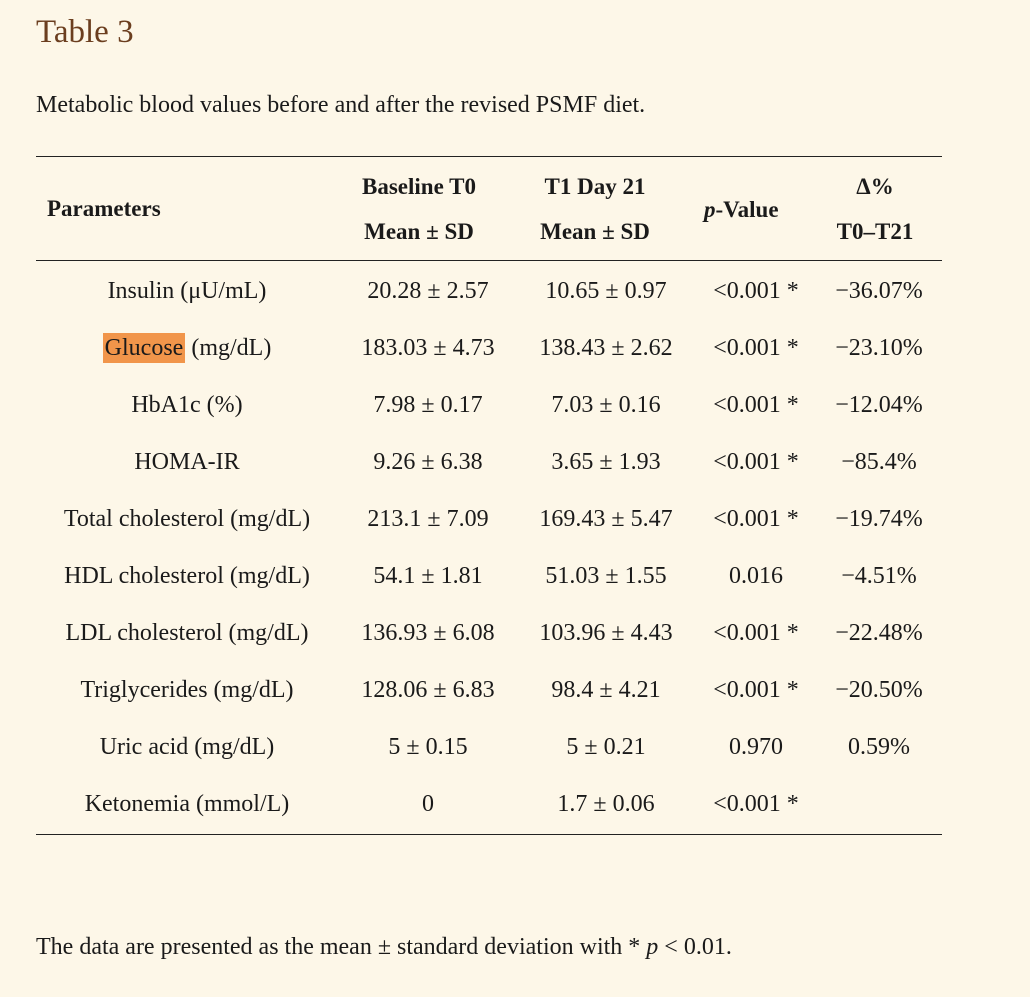 The image size is (1030, 997). What do you see at coordinates (606, 747) in the screenshot?
I see `cell-t1: 5 ± 0.21` at bounding box center [606, 747].